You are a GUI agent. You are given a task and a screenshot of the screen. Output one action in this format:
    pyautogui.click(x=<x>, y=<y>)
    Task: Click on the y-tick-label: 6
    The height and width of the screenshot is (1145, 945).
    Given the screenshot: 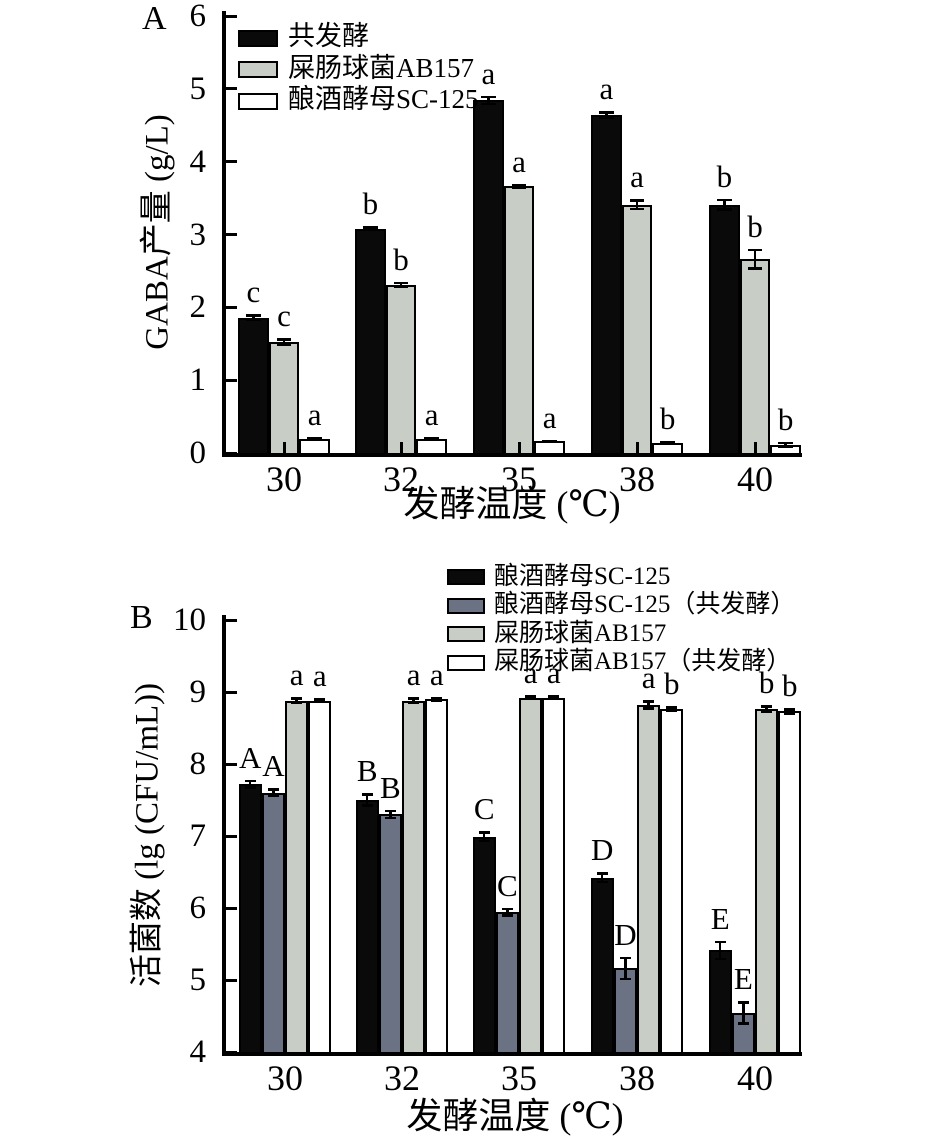 What is the action you would take?
    pyautogui.click(x=198, y=908)
    